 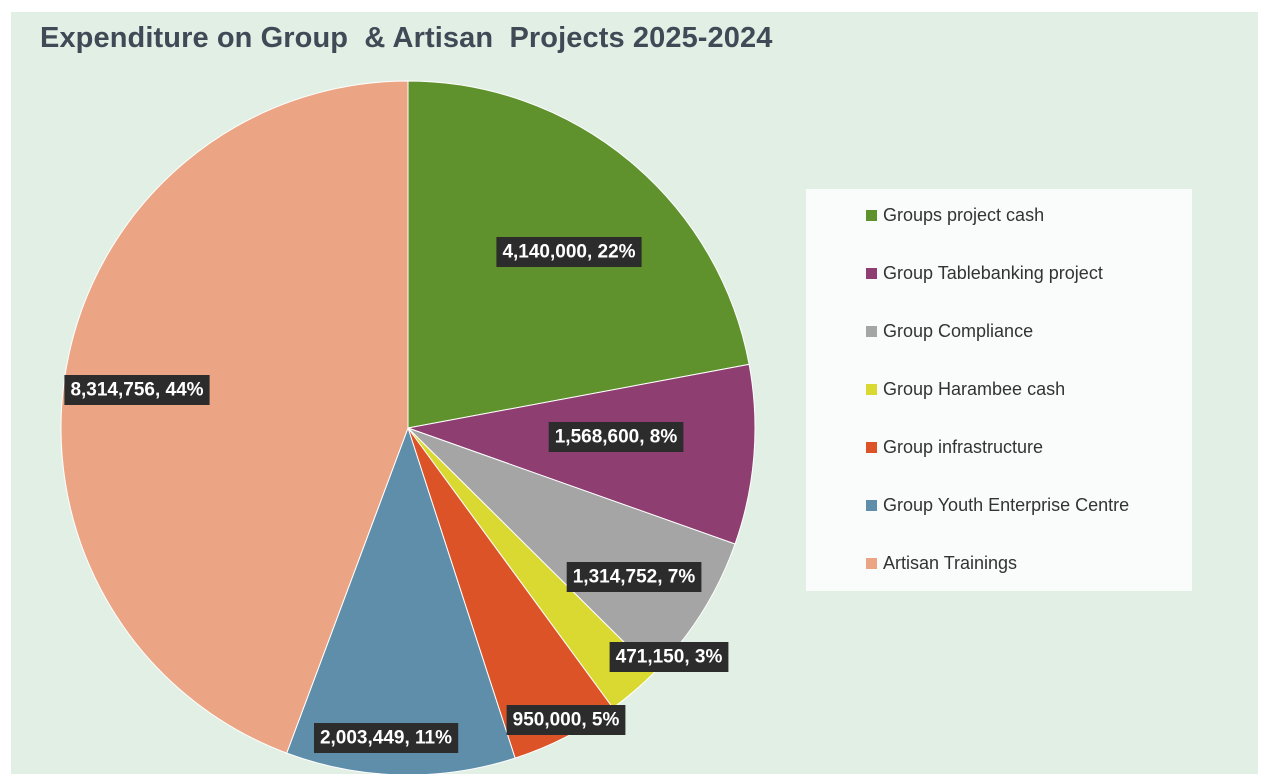 I want to click on legend-label: Group Harambee cash, so click(x=974, y=388).